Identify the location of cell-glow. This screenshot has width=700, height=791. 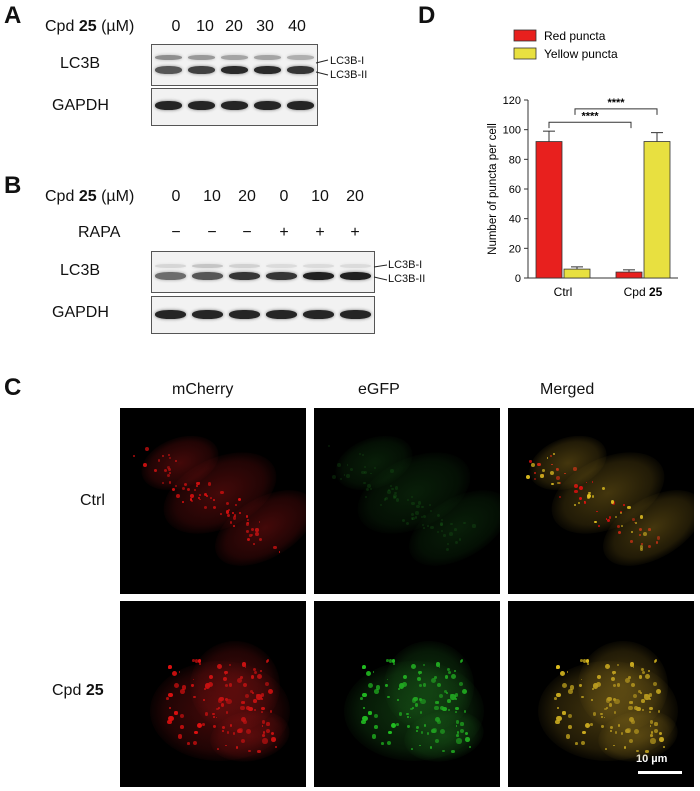
(414, 711).